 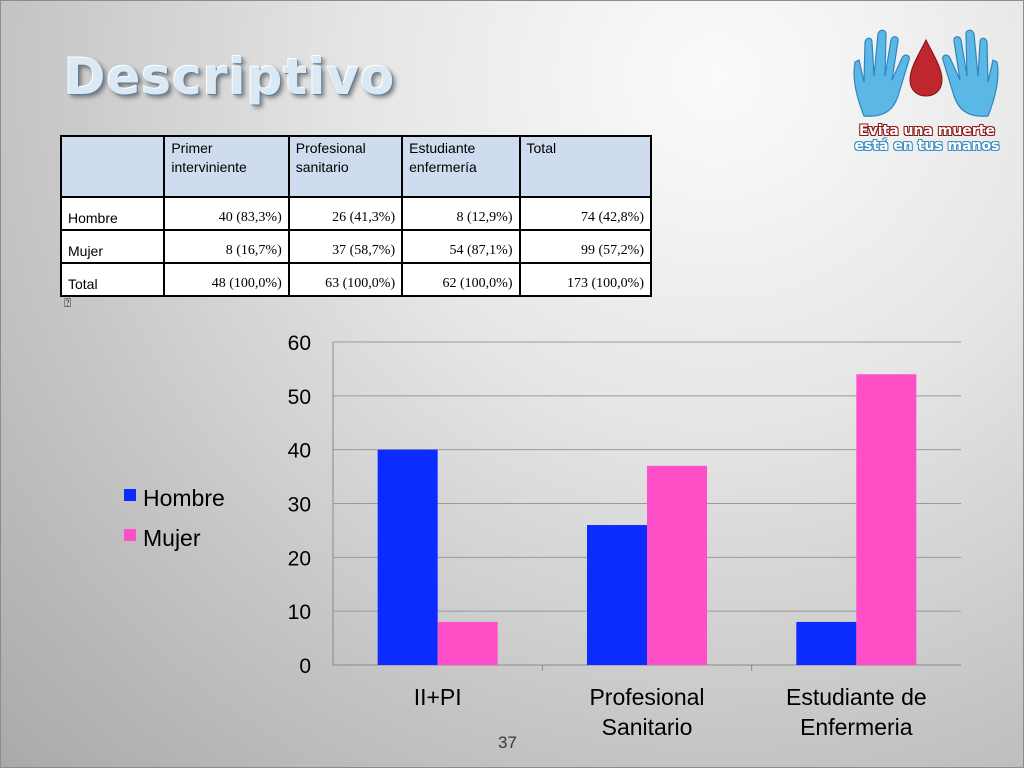 I want to click on legend-swatch-mujer, so click(x=130, y=535).